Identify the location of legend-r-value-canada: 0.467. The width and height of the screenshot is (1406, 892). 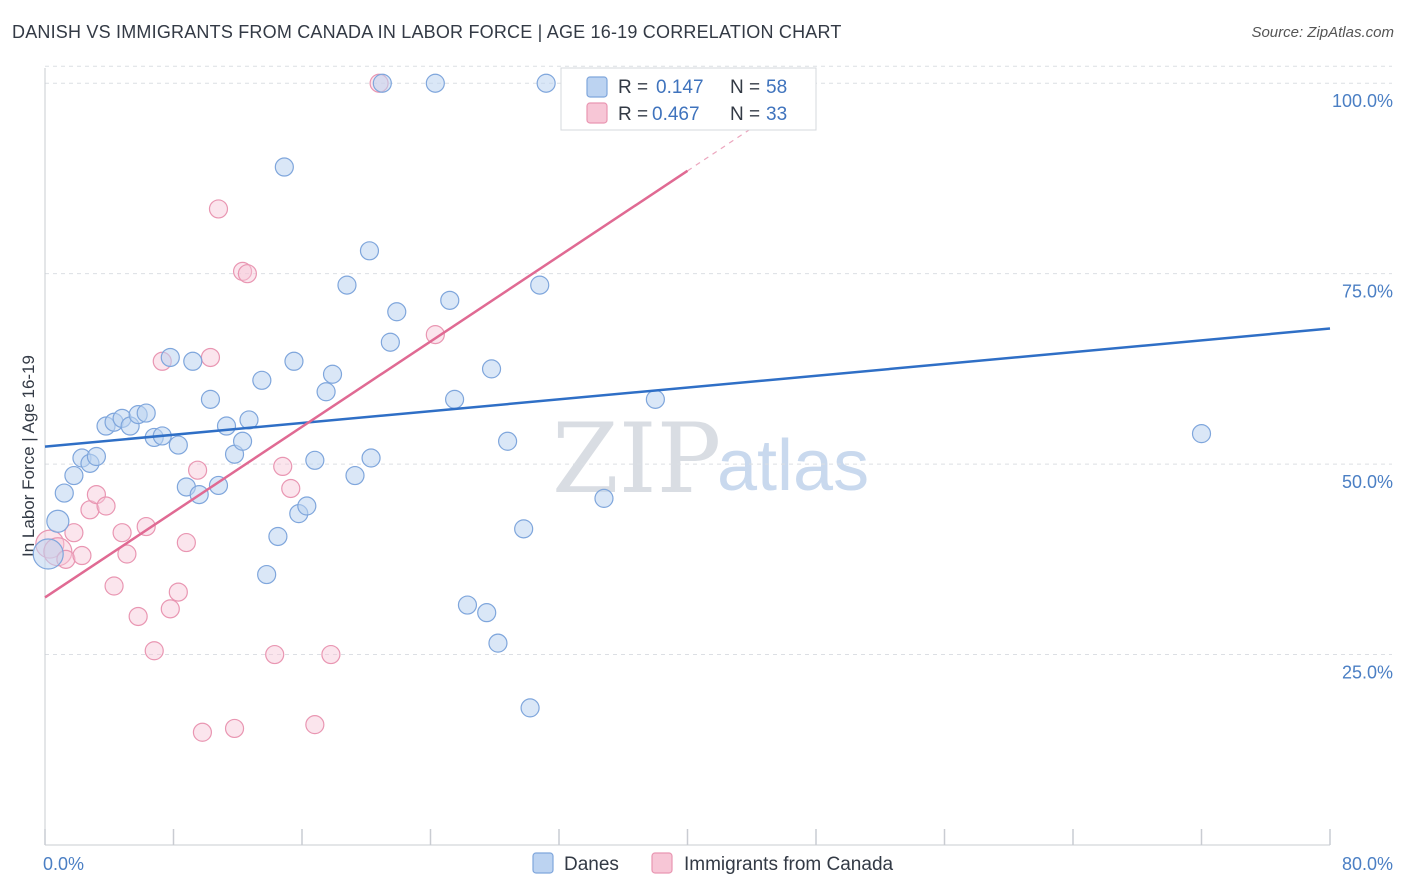
(676, 114).